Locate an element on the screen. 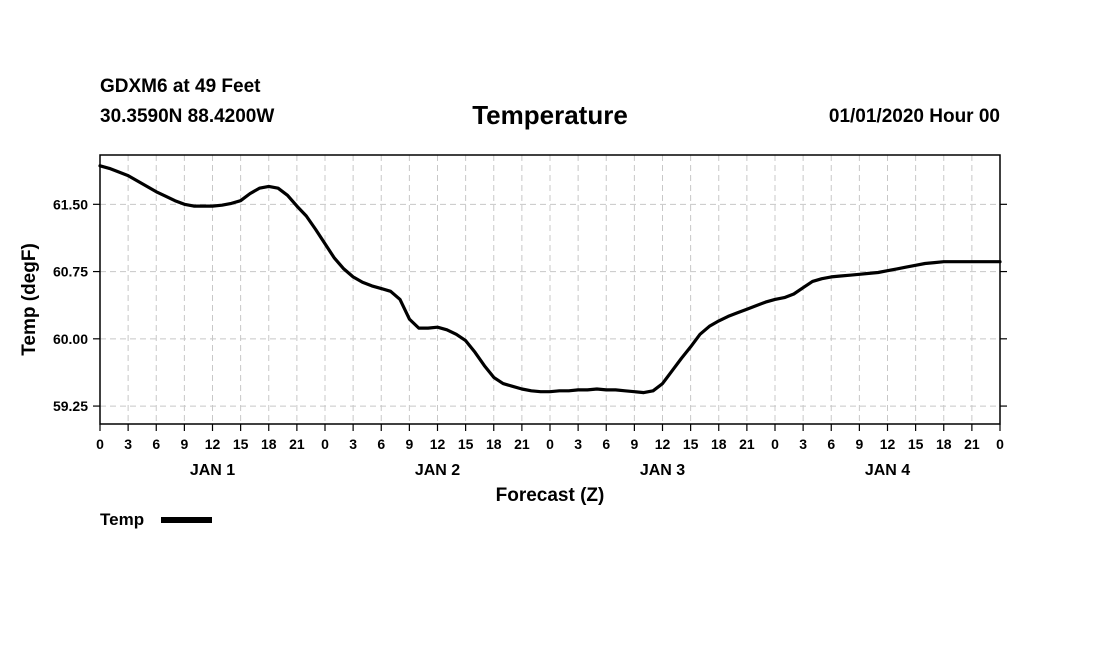  y-tick-label: 61.50 is located at coordinates (70, 204).